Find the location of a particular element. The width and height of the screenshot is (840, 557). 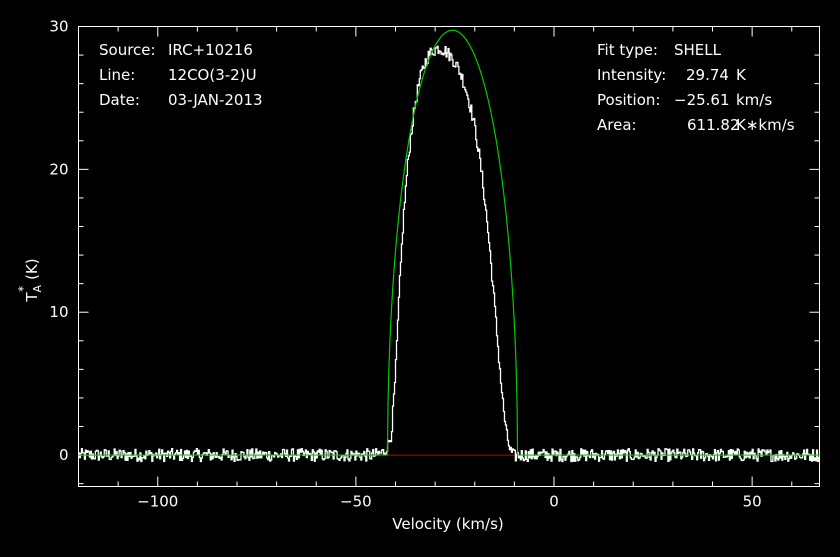

line-value: 12CO(3-2)U is located at coordinates (212, 75).